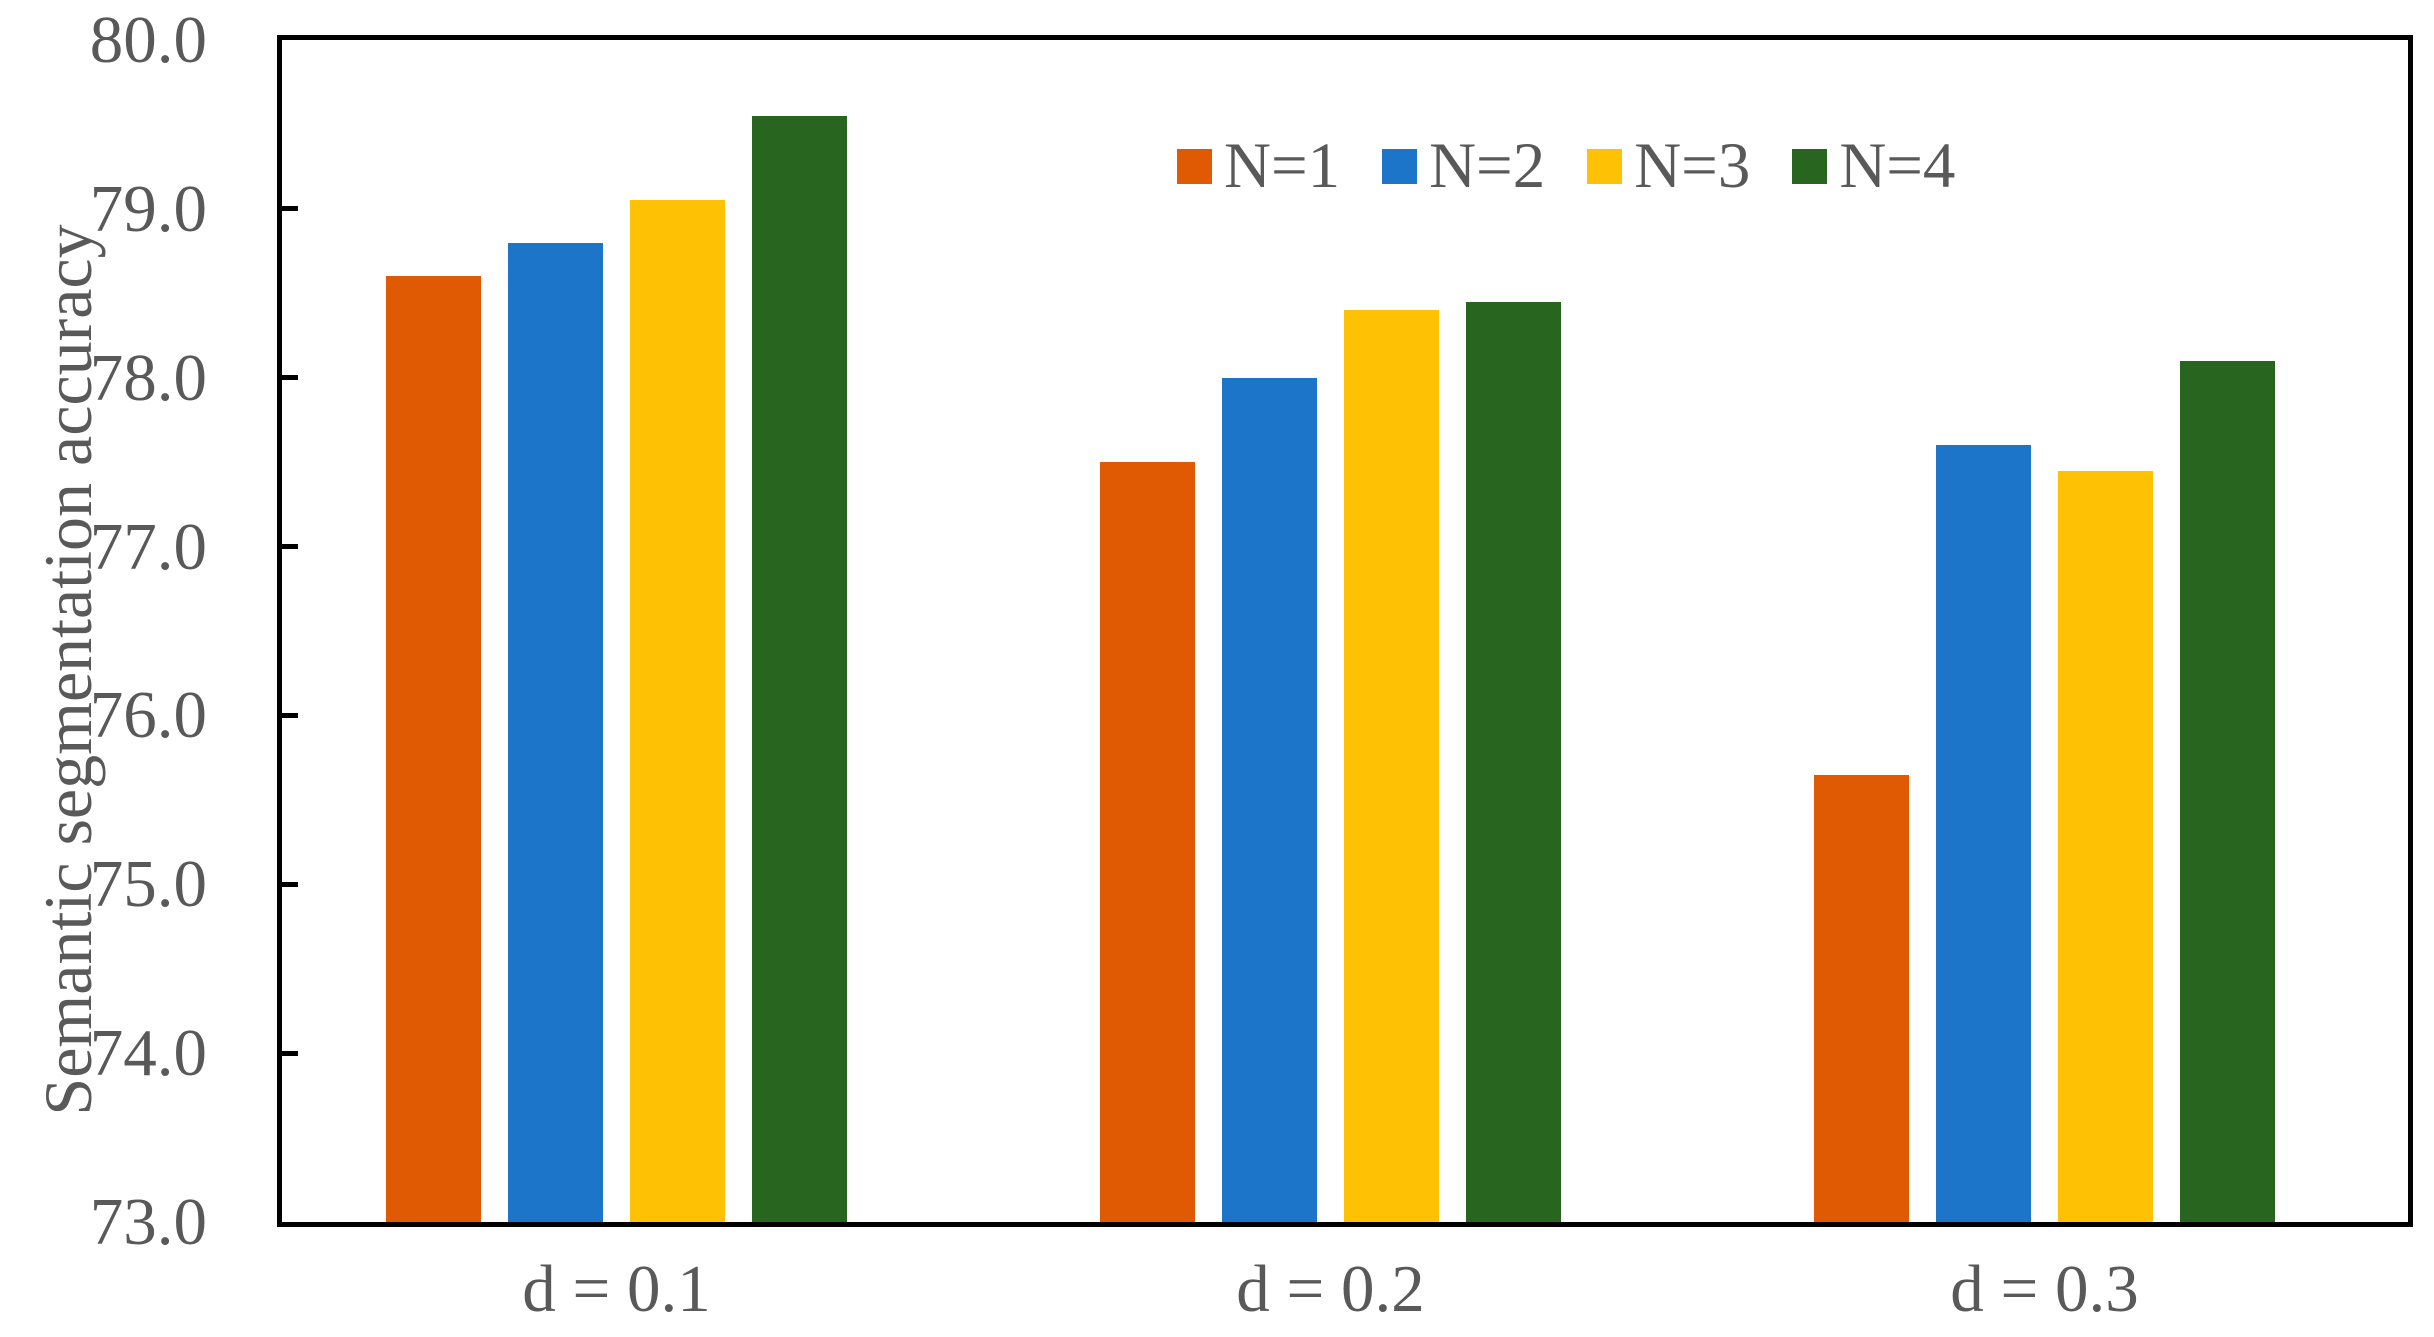 The width and height of the screenshot is (2434, 1337). I want to click on bar-2-n3, so click(1391, 766).